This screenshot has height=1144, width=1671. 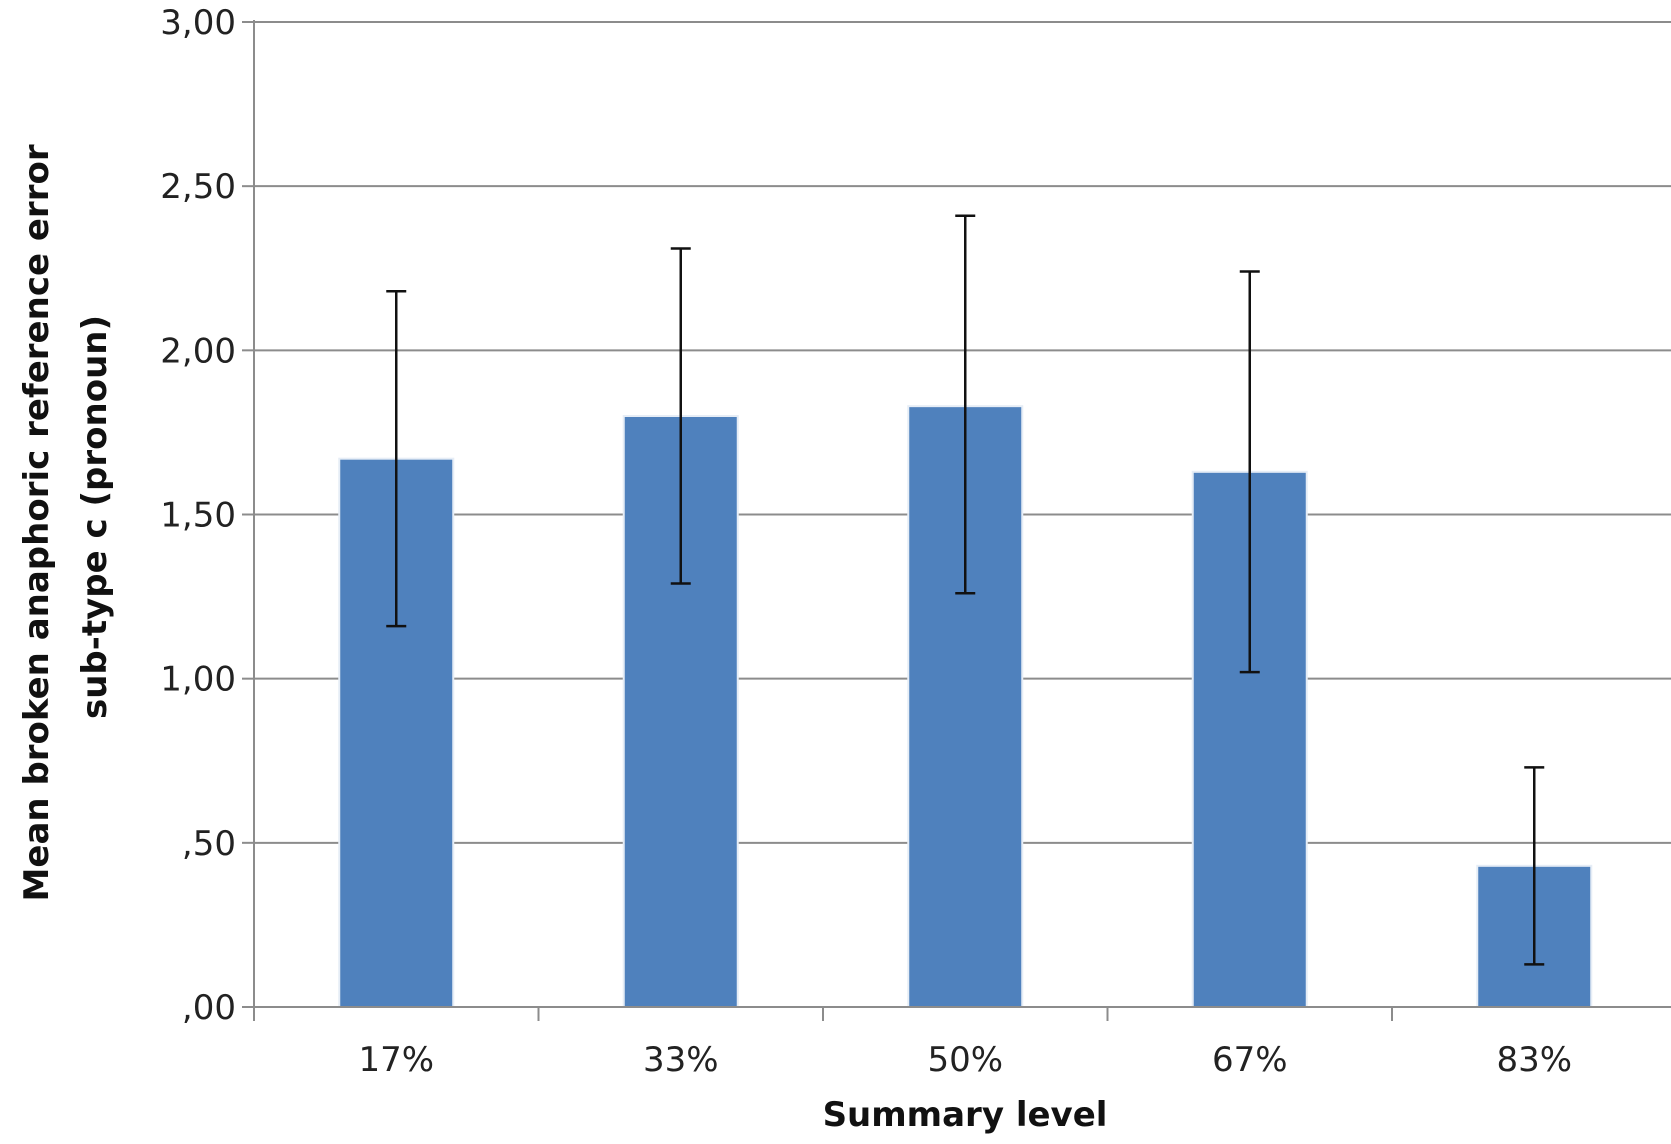 What do you see at coordinates (965, 1115) in the screenshot?
I see `x-axis-title: Summary level` at bounding box center [965, 1115].